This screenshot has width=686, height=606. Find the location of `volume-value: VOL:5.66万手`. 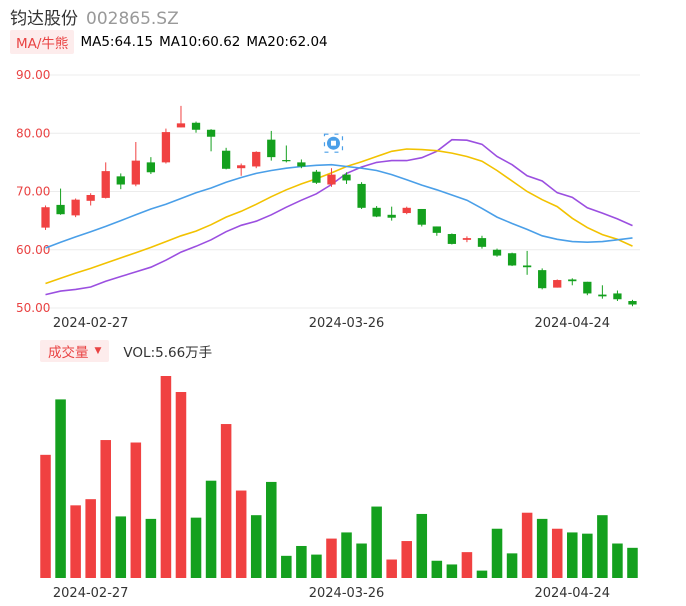

volume-value: VOL:5.66万手 is located at coordinates (168, 353).